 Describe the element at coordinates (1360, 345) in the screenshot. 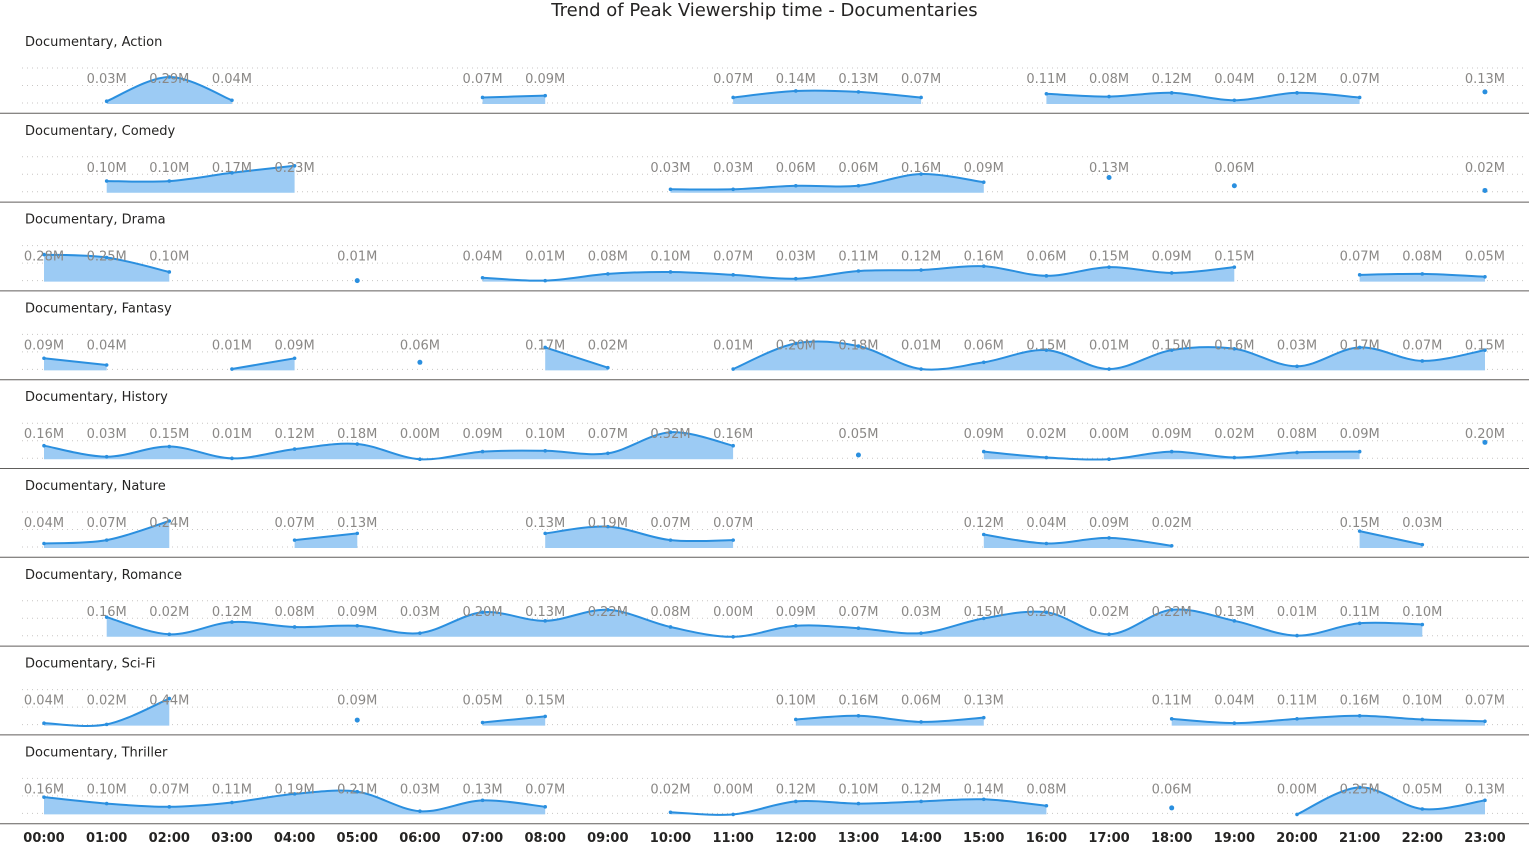

I see `data-label: 0.17M` at that location.